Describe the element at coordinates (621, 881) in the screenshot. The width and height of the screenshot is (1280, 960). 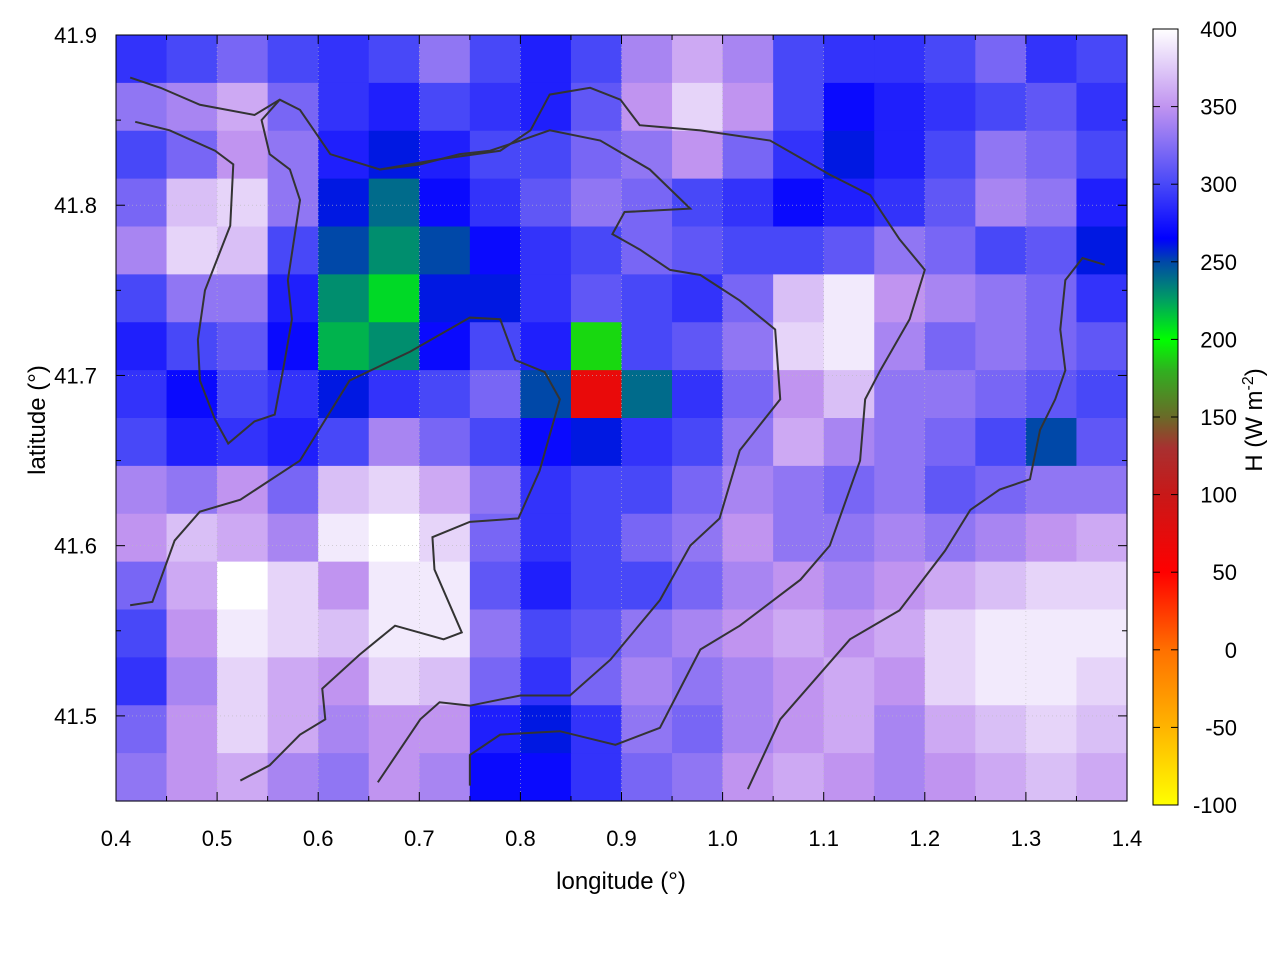
I see `x-axis-label: longitude (°)` at that location.